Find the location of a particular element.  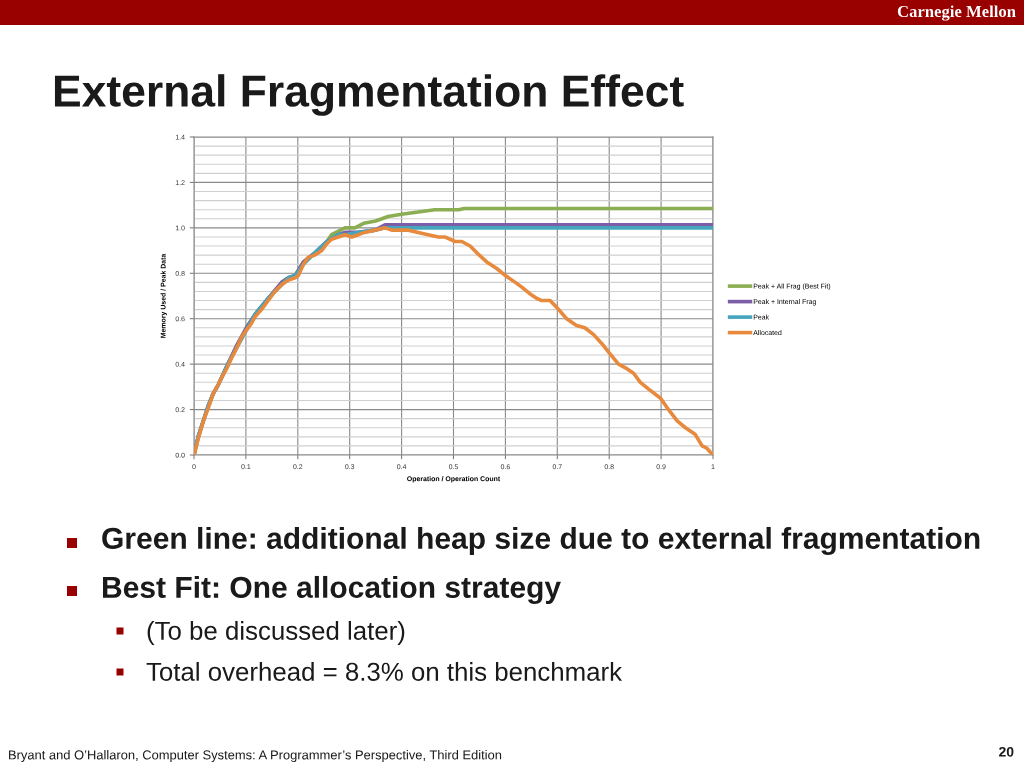

text: Bryant and O’Hallaron, Computer Systems: A Programmer’s Perspective, Third Edition is located at coordinates (255, 756).